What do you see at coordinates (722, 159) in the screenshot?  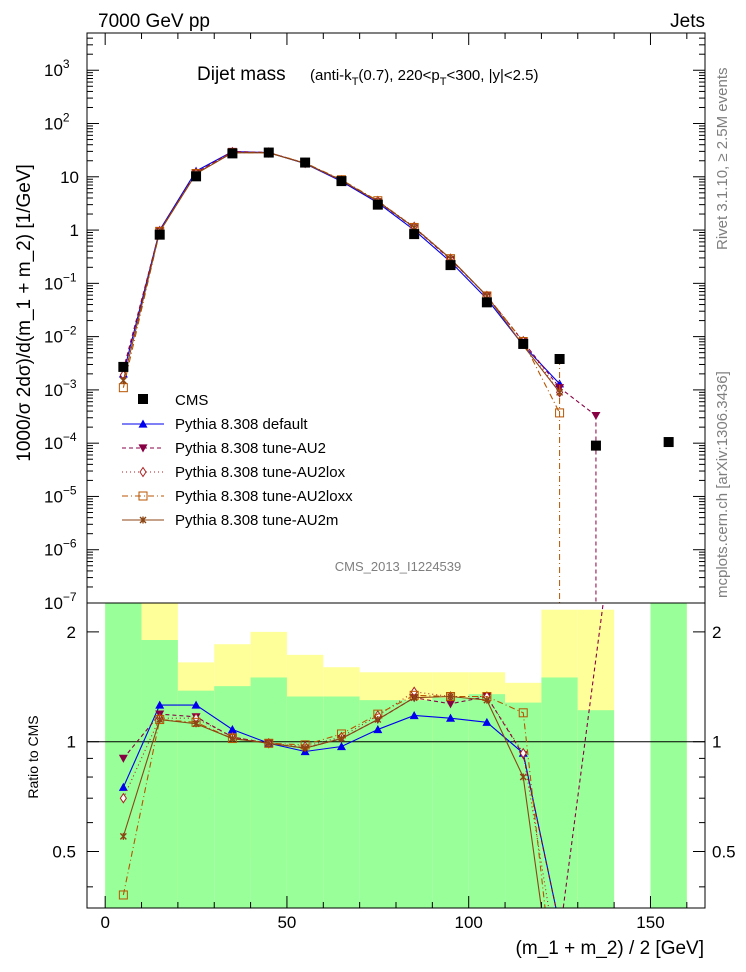 I see `rivet-version-label: Rivet 3.1.10, ≥ 2.5M events` at bounding box center [722, 159].